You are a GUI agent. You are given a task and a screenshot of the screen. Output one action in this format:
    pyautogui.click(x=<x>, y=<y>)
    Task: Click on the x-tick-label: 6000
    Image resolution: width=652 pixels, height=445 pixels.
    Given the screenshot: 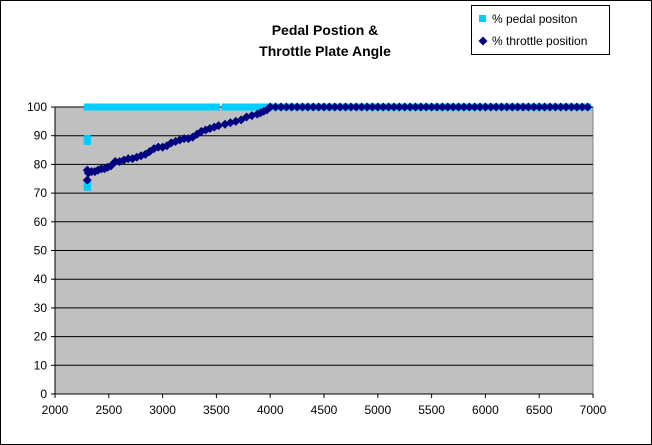 What is the action you would take?
    pyautogui.click(x=485, y=410)
    